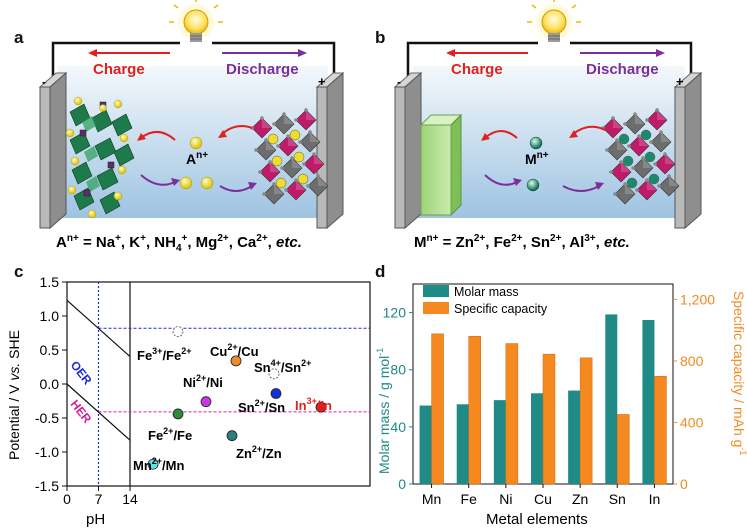 Image resolution: width=747 pixels, height=531 pixels. Describe the element at coordinates (47, 452) in the screenshot. I see `c-y-tick: -1.0` at that location.